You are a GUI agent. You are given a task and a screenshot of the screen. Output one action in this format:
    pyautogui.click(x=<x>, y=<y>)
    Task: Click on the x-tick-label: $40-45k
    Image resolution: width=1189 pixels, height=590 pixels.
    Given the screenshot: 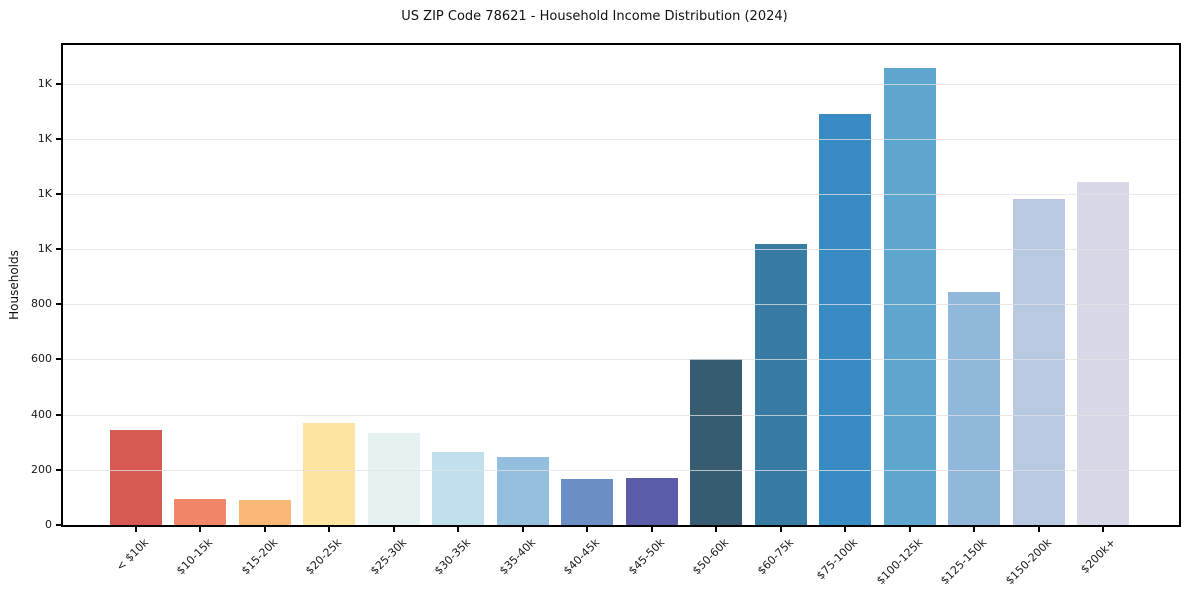 What is the action you would take?
    pyautogui.click(x=581, y=557)
    